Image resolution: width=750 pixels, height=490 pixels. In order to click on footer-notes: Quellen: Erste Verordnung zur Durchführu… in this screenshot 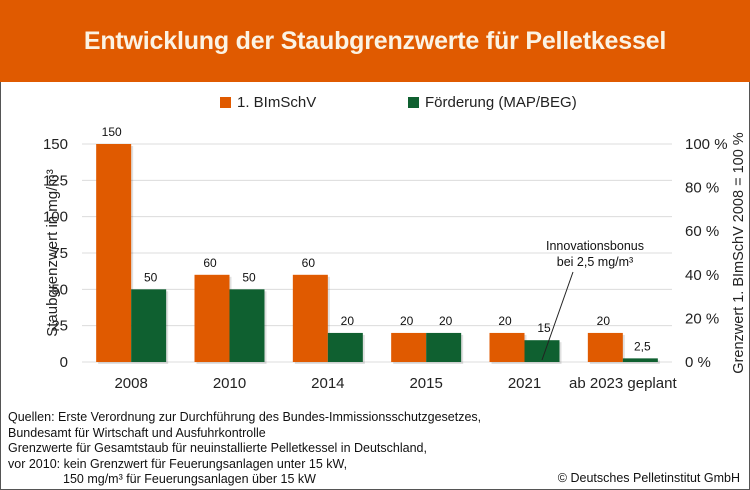, I will do `click(244, 449)`.